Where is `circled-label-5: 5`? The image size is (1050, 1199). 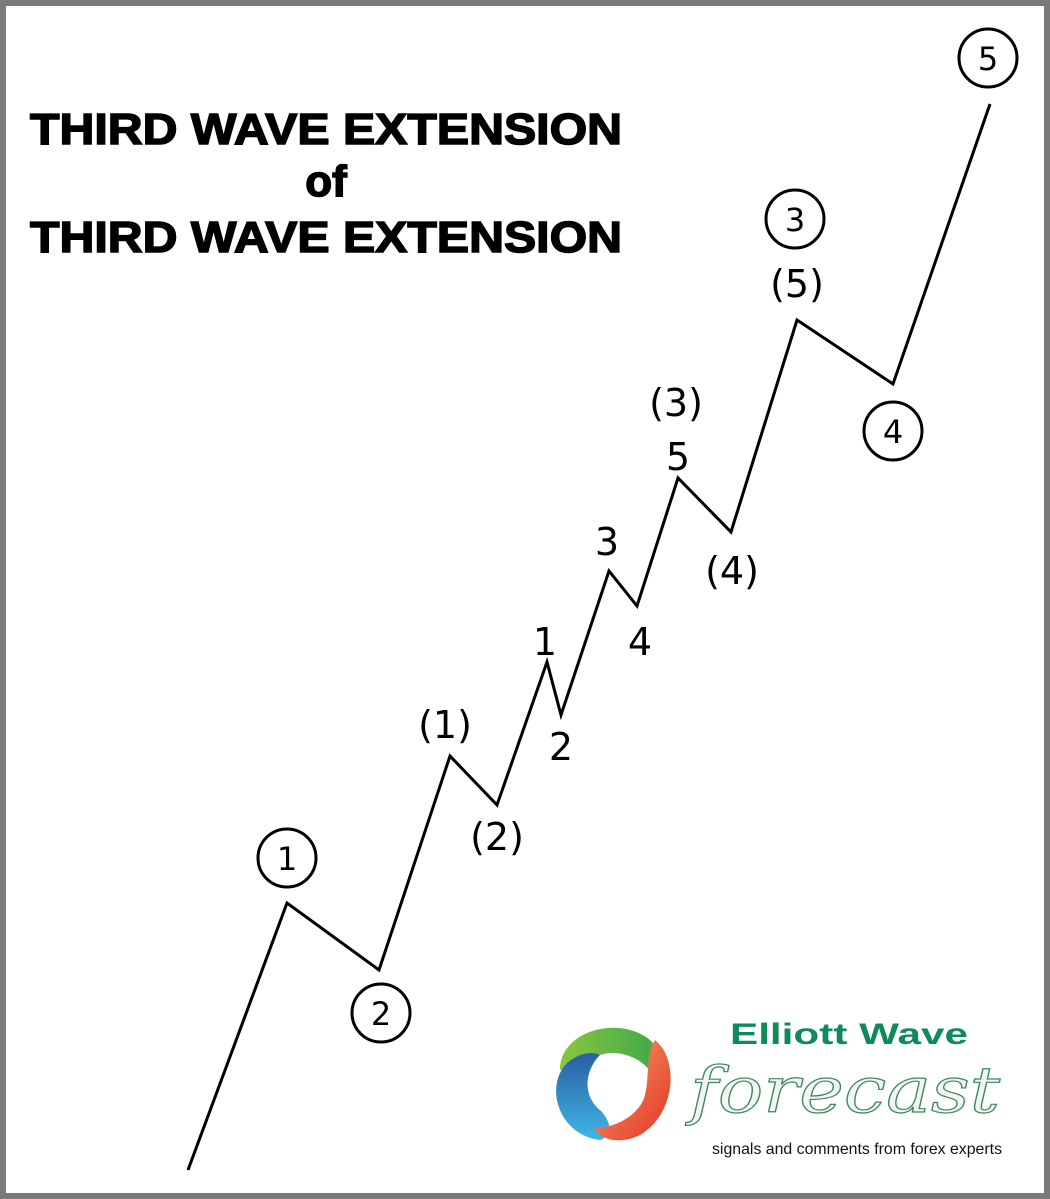
circled-label-5: 5 is located at coordinates (988, 58).